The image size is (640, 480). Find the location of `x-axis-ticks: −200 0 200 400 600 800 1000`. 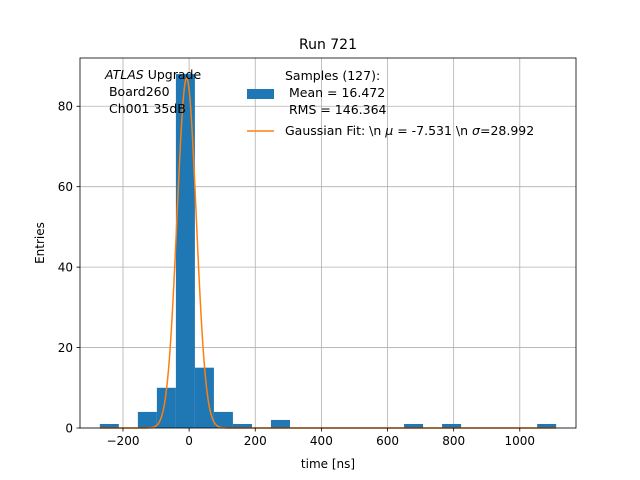

x-axis-ticks: −200 0 200 400 600 800 1000 is located at coordinates (321, 438).